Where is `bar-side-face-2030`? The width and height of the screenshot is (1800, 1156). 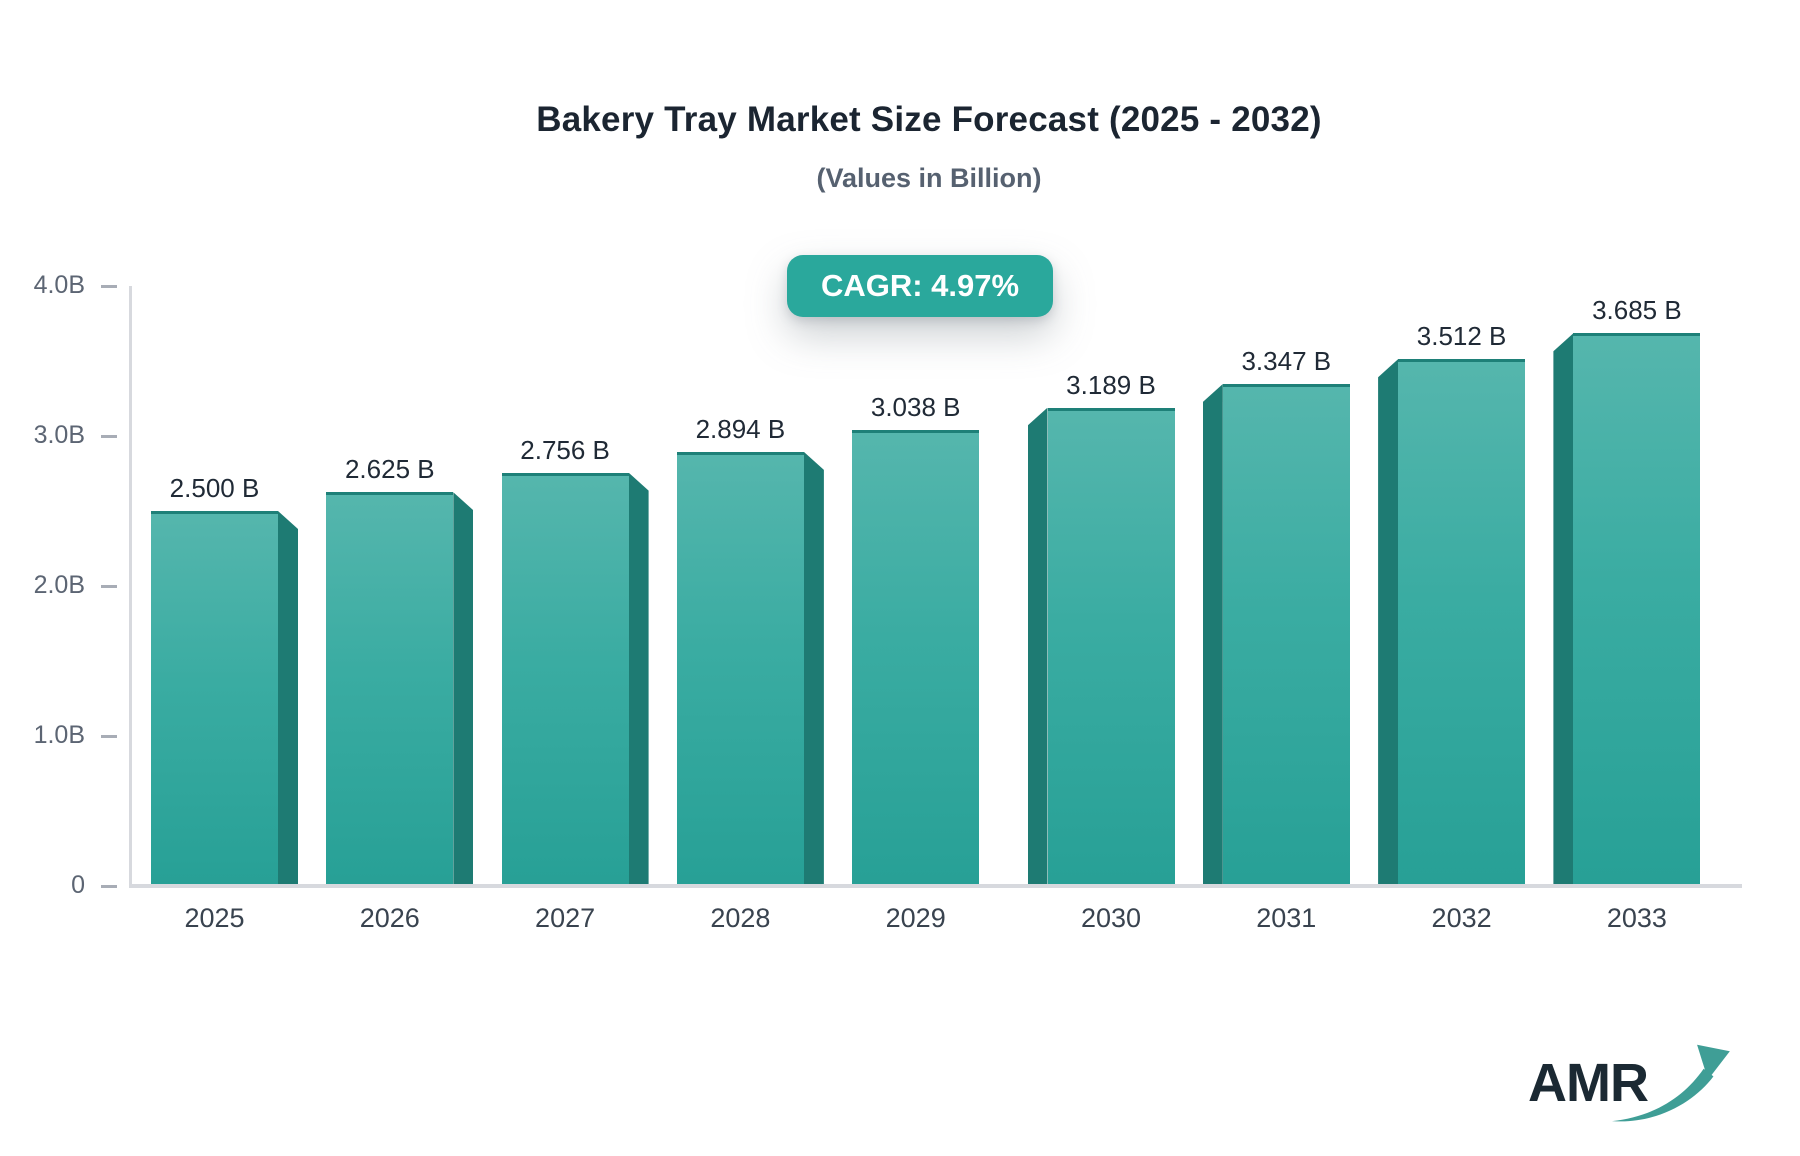
bar-side-face-2030 is located at coordinates (1037, 646).